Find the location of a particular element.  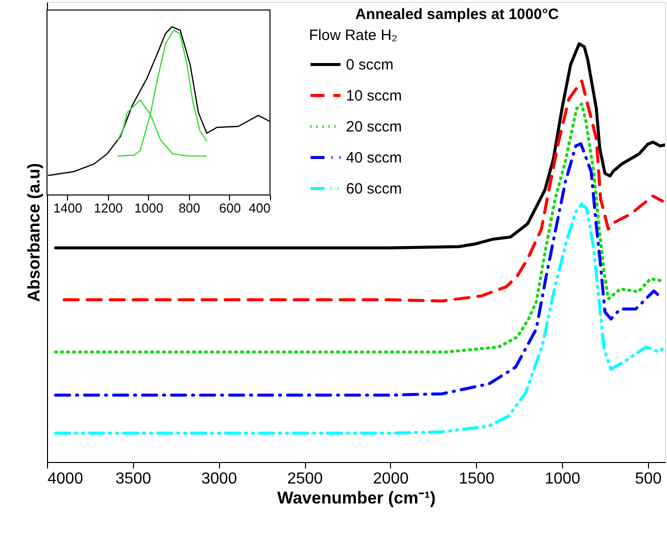

x-tick-label: 3500 is located at coordinates (134, 479).